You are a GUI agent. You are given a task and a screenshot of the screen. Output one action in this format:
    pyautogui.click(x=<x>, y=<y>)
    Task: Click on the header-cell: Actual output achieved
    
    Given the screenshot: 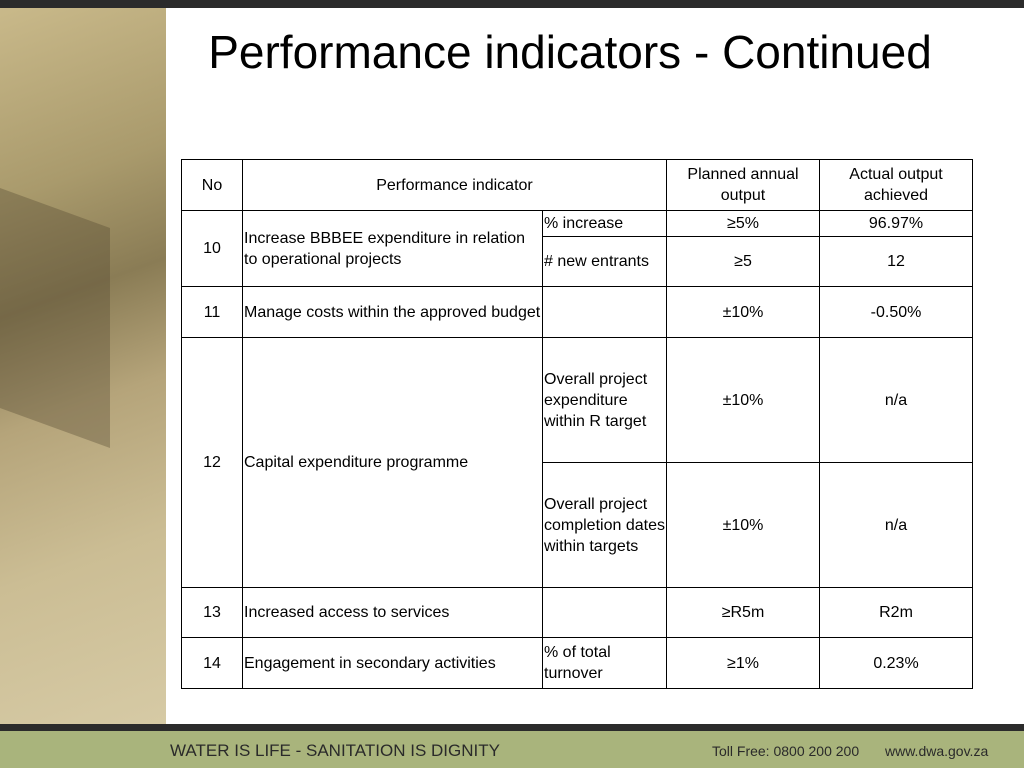 What is the action you would take?
    pyautogui.click(x=896, y=185)
    